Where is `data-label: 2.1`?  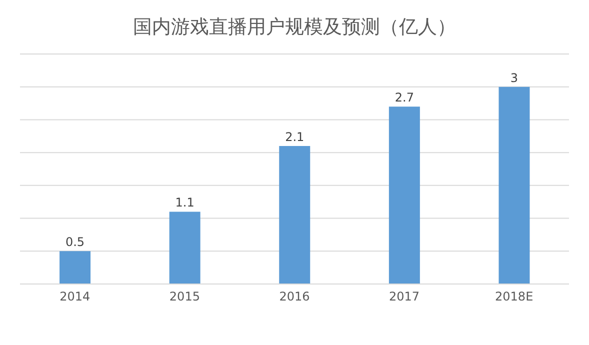
data-label: 2.1 is located at coordinates (294, 137).